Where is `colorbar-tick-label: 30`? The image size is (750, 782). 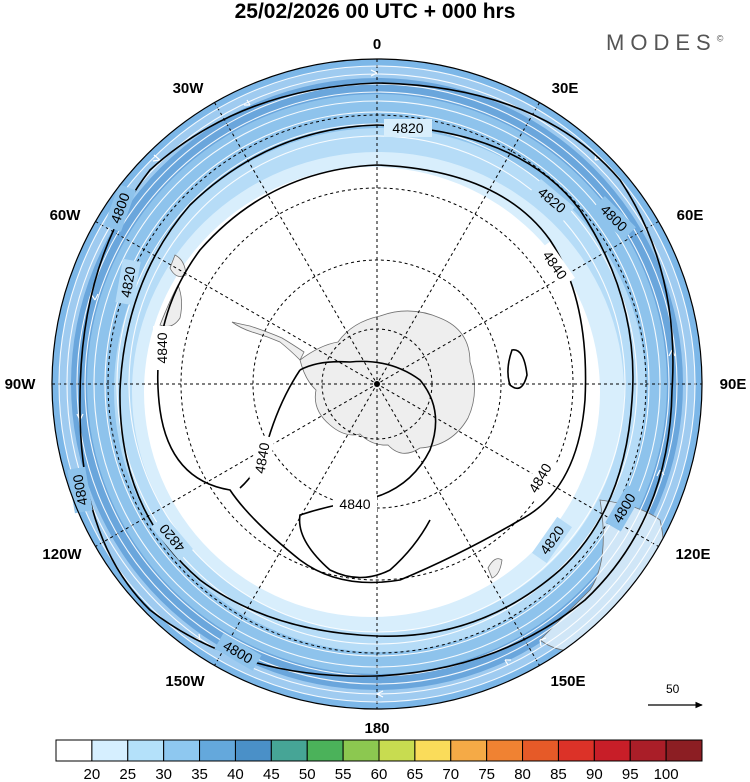
colorbar-tick-label: 30 is located at coordinates (163, 773).